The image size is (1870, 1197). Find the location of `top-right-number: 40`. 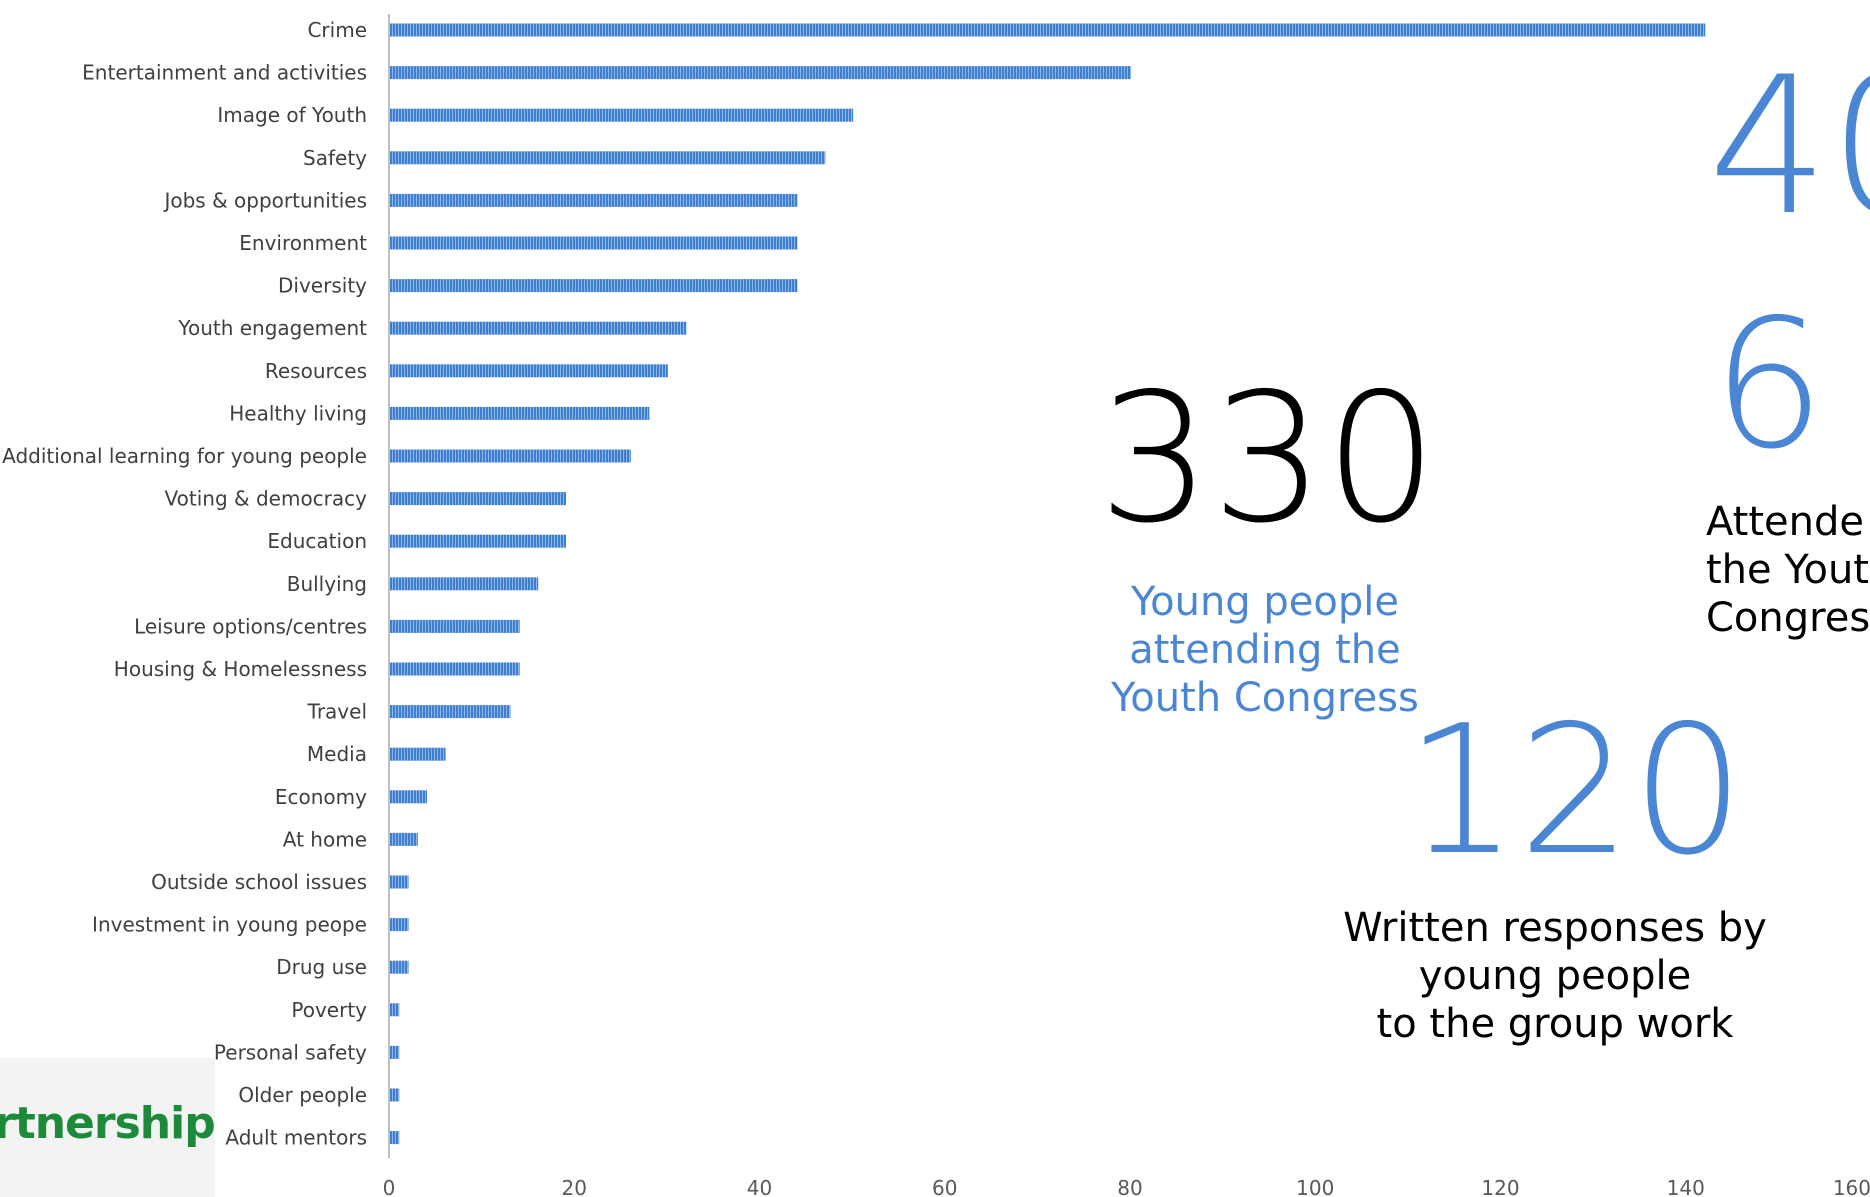

top-right-number: 40 is located at coordinates (1789, 146).